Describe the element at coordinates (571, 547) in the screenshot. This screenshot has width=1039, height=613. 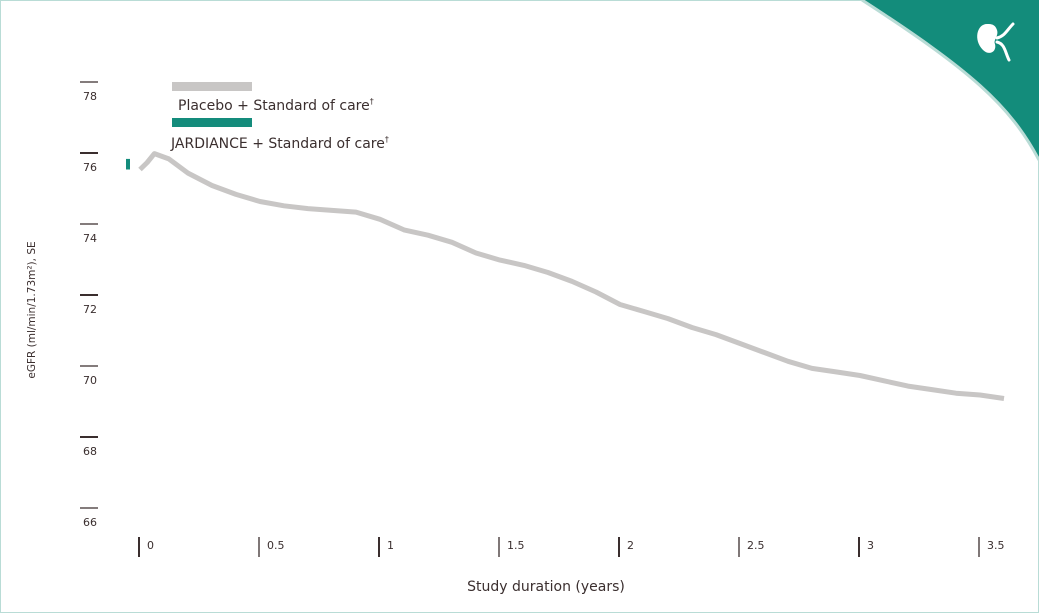
I see `x-axis: 0 0.5 1 1.5 2 2.5 3 3.5` at that location.